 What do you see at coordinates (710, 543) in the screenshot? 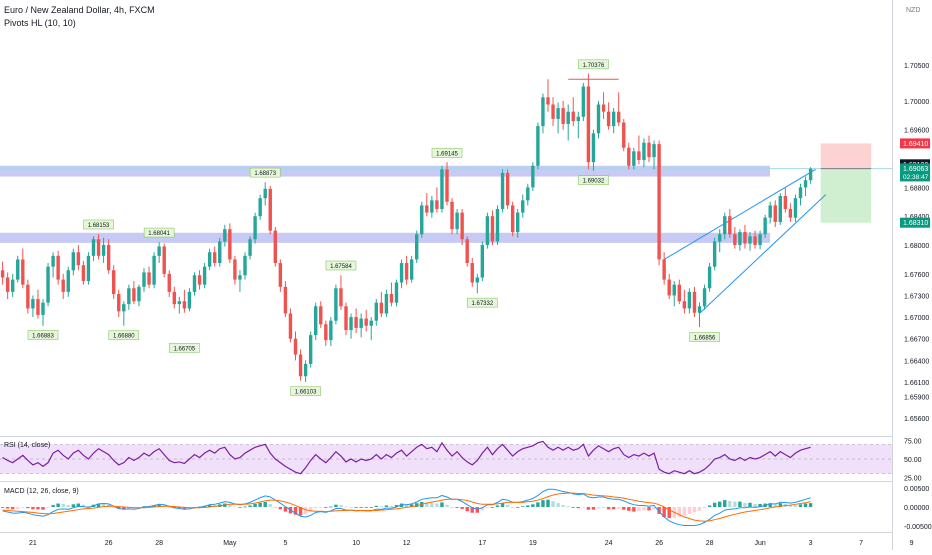
I see `time-tick: 28` at bounding box center [710, 543].